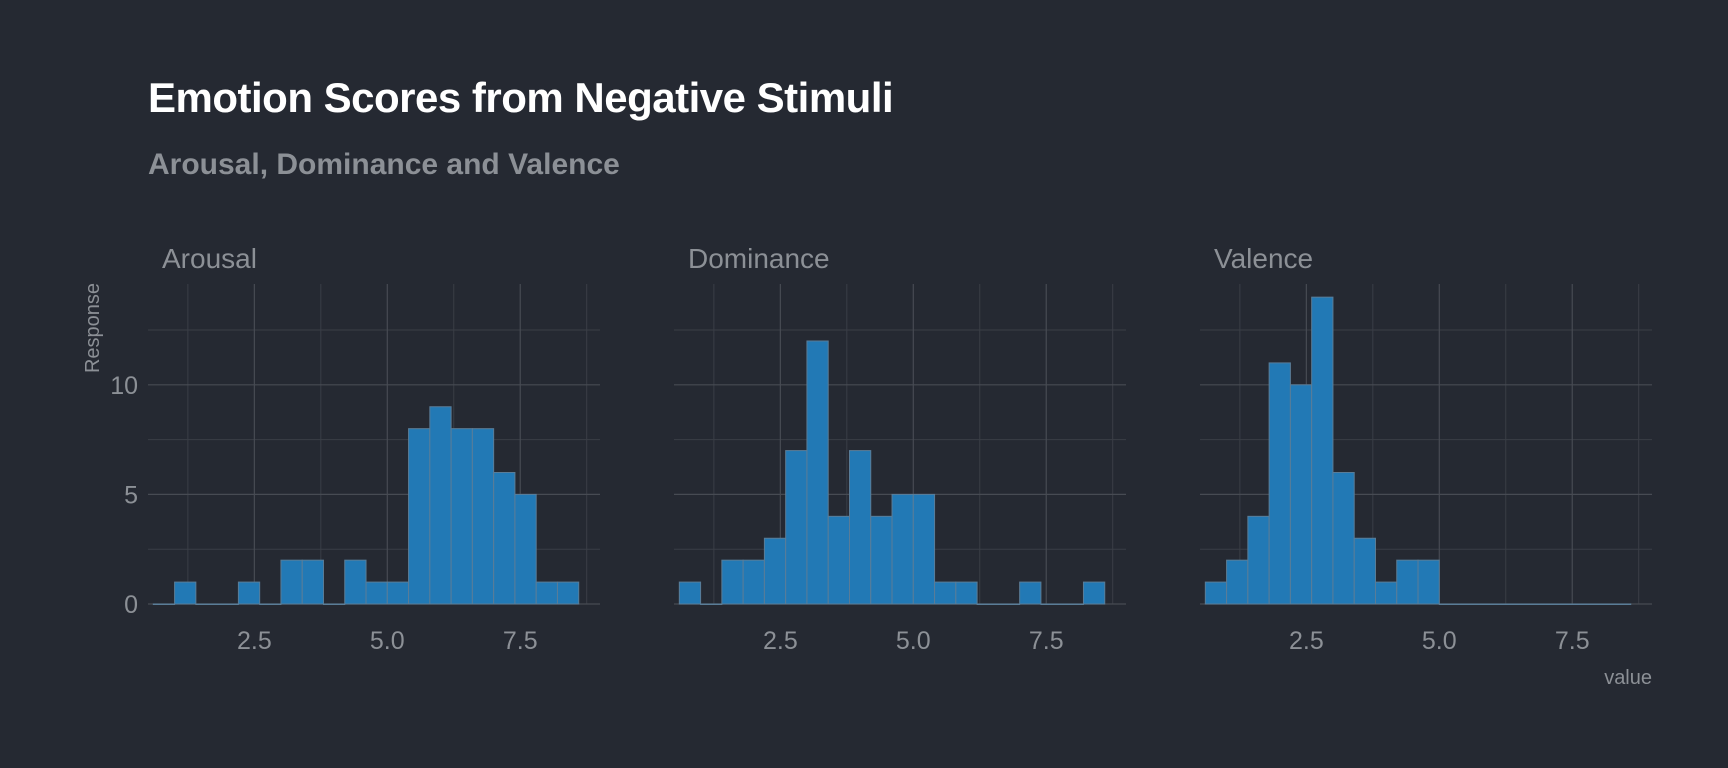  Describe the element at coordinates (384, 164) in the screenshot. I see `chart-subtitle: Arousal, Dominance and Valence` at that location.